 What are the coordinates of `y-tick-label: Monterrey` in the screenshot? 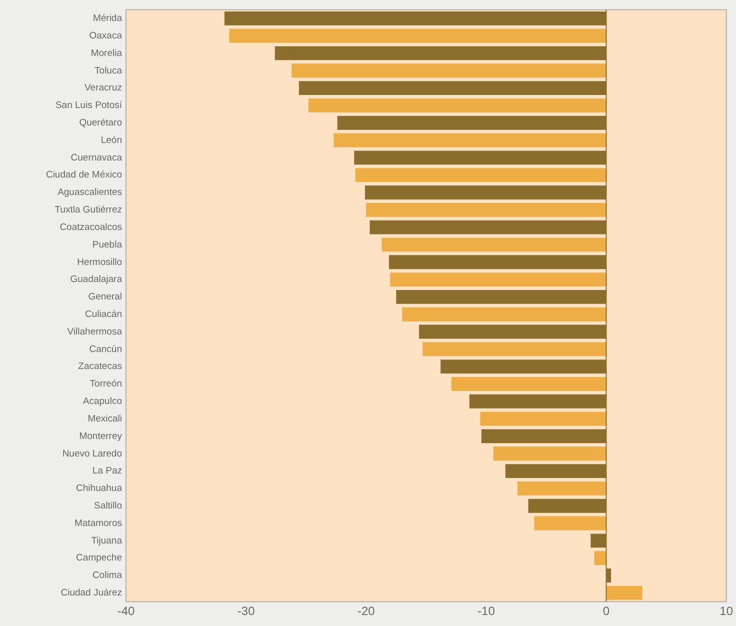 It's located at (100, 436).